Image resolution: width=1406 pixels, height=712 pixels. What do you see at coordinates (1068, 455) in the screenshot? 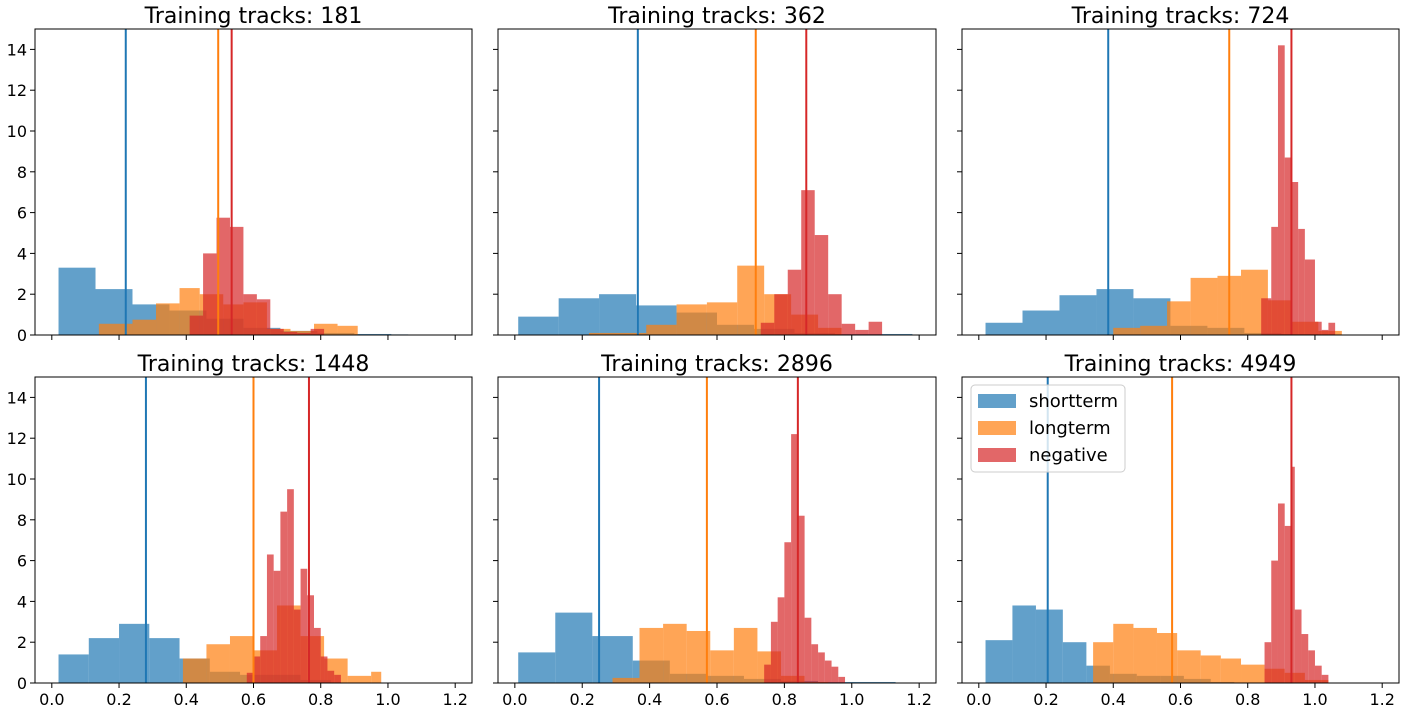
I see `legend-label-negative: negative` at bounding box center [1068, 455].